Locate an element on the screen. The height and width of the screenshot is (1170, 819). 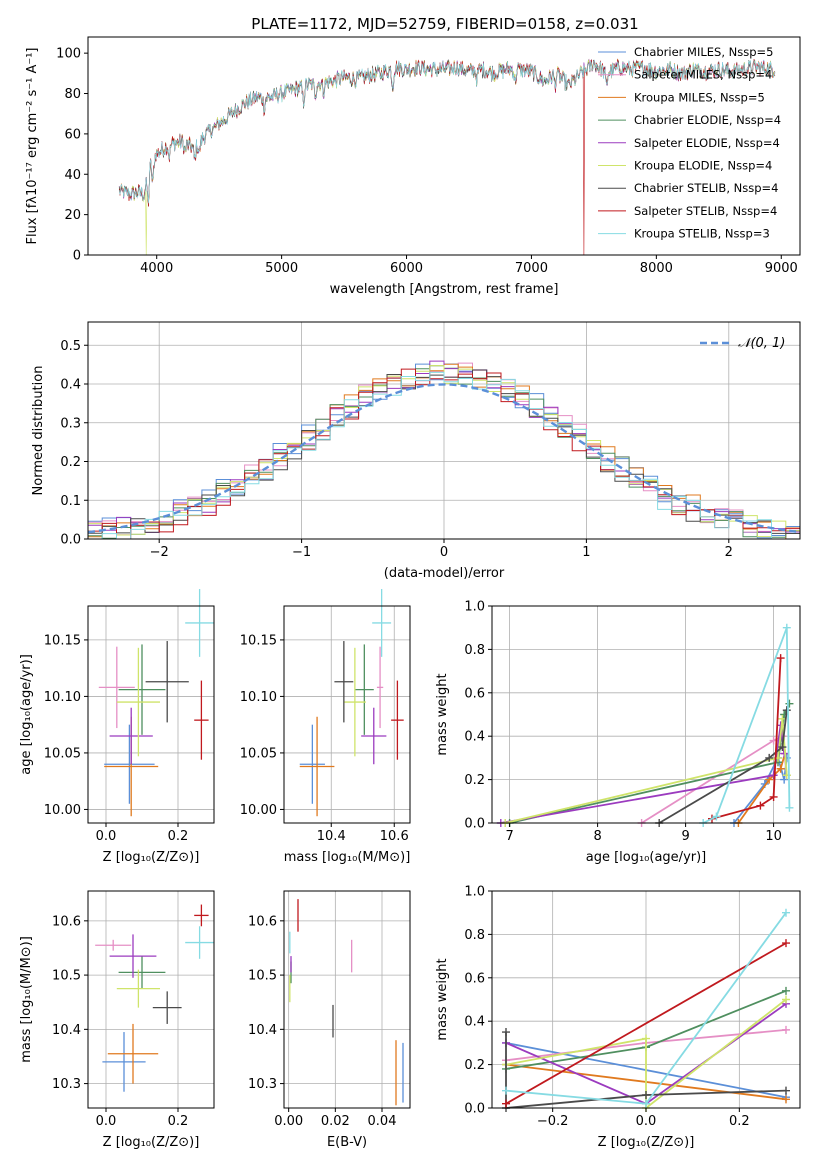
y-tick-label: 60 is located at coordinates (72, 134).